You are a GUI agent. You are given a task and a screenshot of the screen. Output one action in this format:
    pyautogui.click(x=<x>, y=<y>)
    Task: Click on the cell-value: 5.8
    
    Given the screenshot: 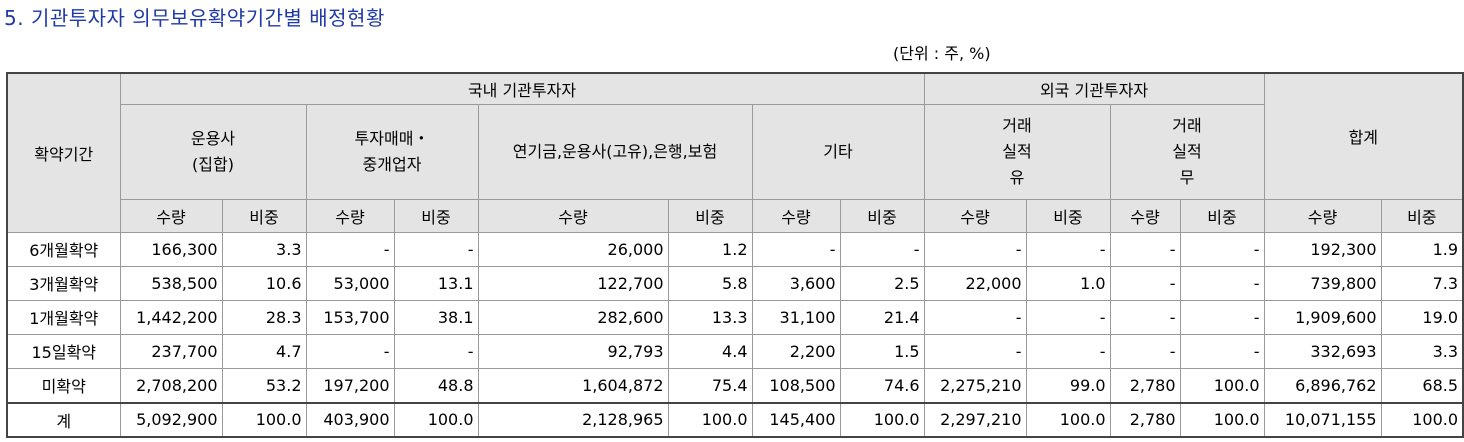 What is the action you would take?
    pyautogui.click(x=710, y=283)
    